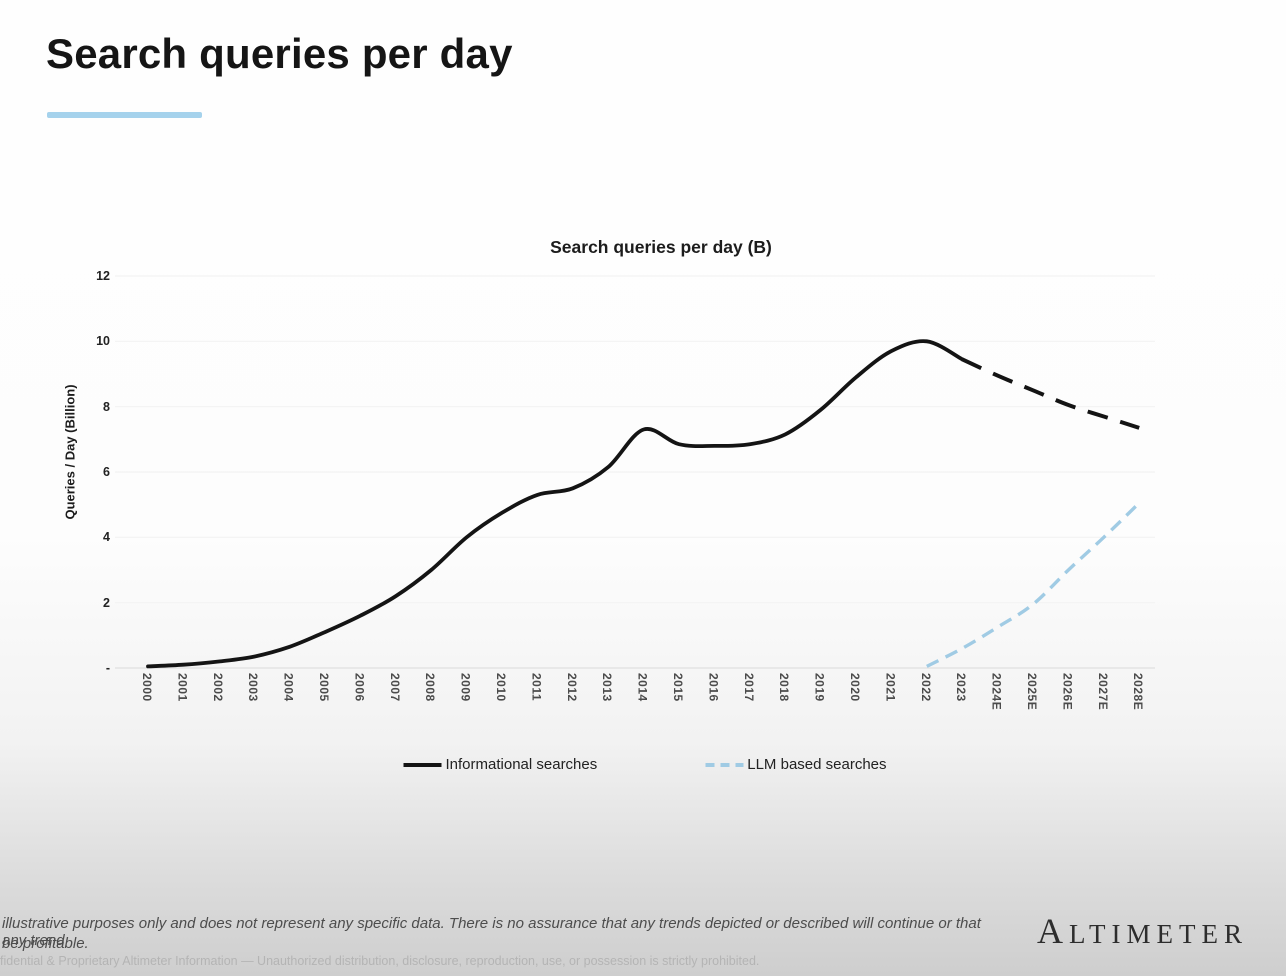  Describe the element at coordinates (724, 764) in the screenshot. I see `dashed-line-swatch-icon` at that location.